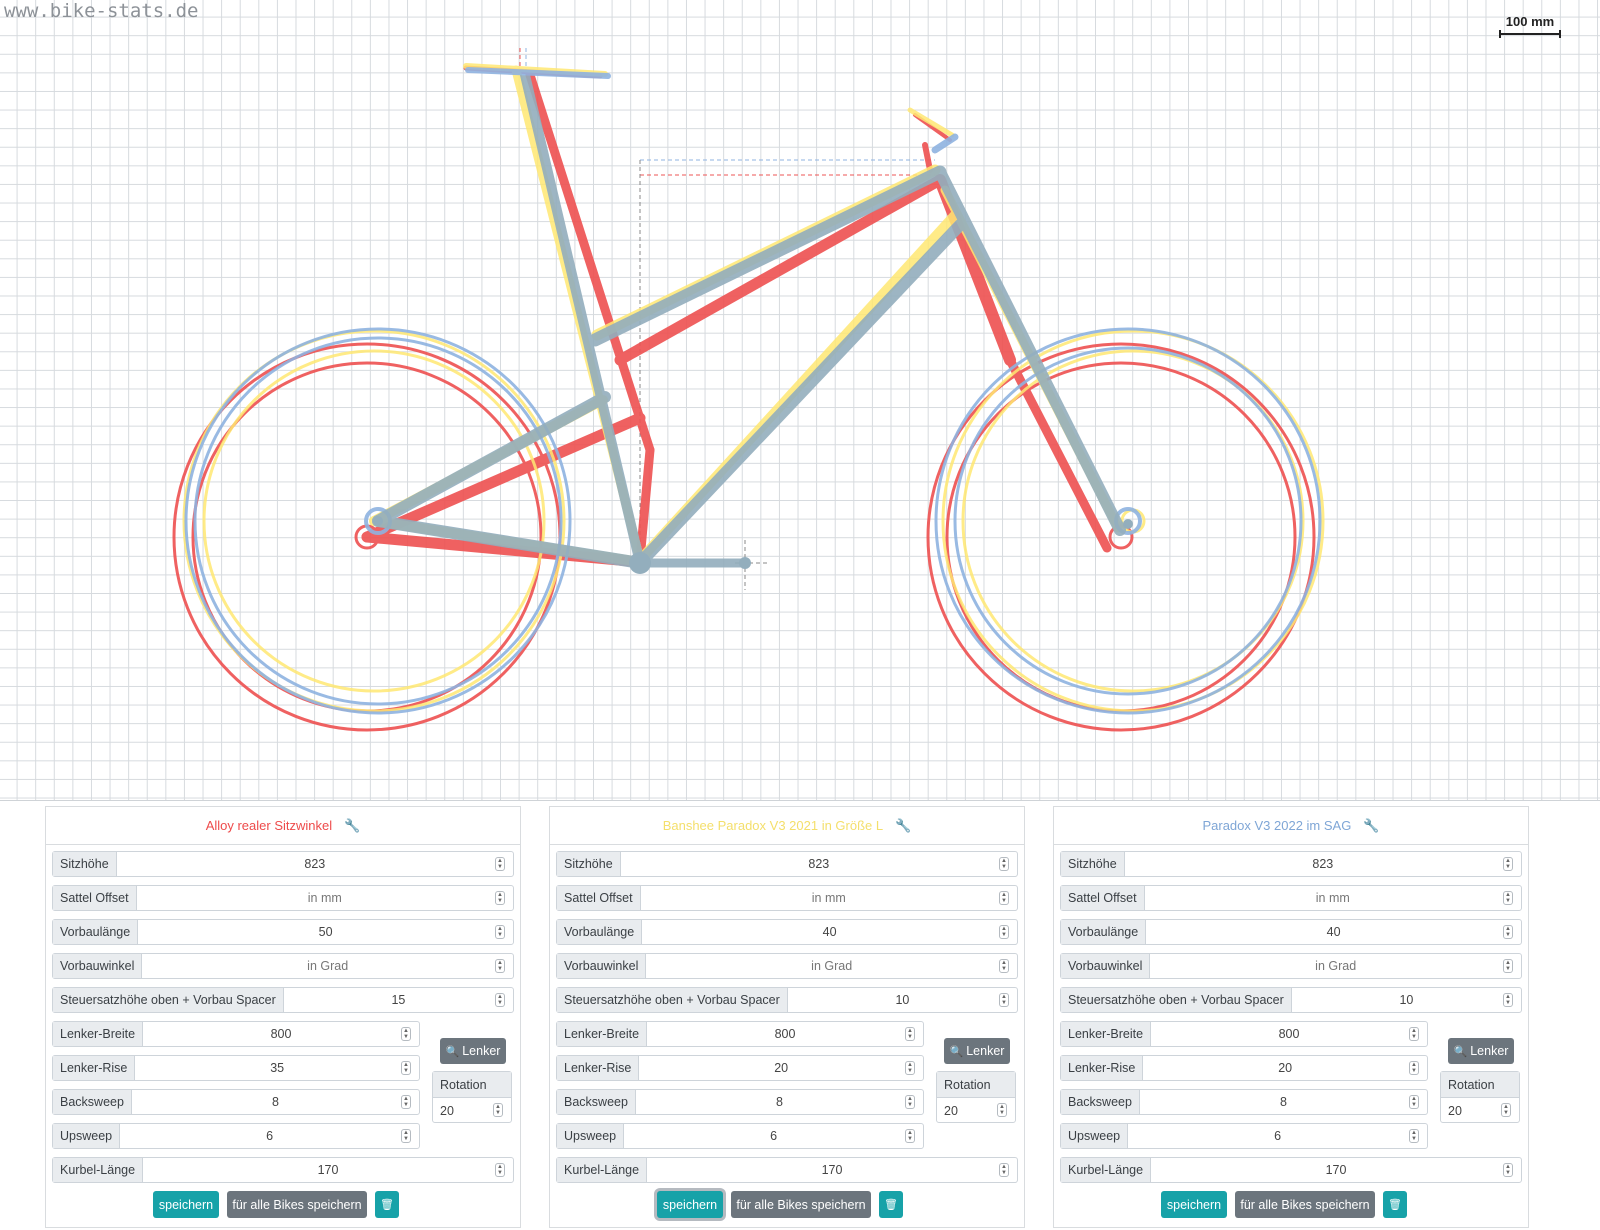 The image size is (1600, 1230). What do you see at coordinates (269, 825) in the screenshot?
I see `bike-name: Alloy realer Sitzwinkel` at bounding box center [269, 825].